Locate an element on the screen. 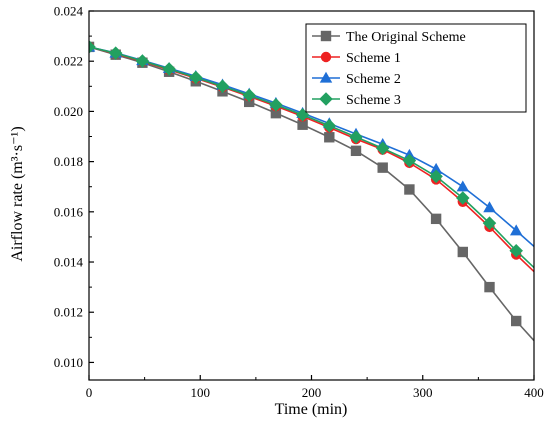  x-tick-label: 0 is located at coordinates (89, 392).